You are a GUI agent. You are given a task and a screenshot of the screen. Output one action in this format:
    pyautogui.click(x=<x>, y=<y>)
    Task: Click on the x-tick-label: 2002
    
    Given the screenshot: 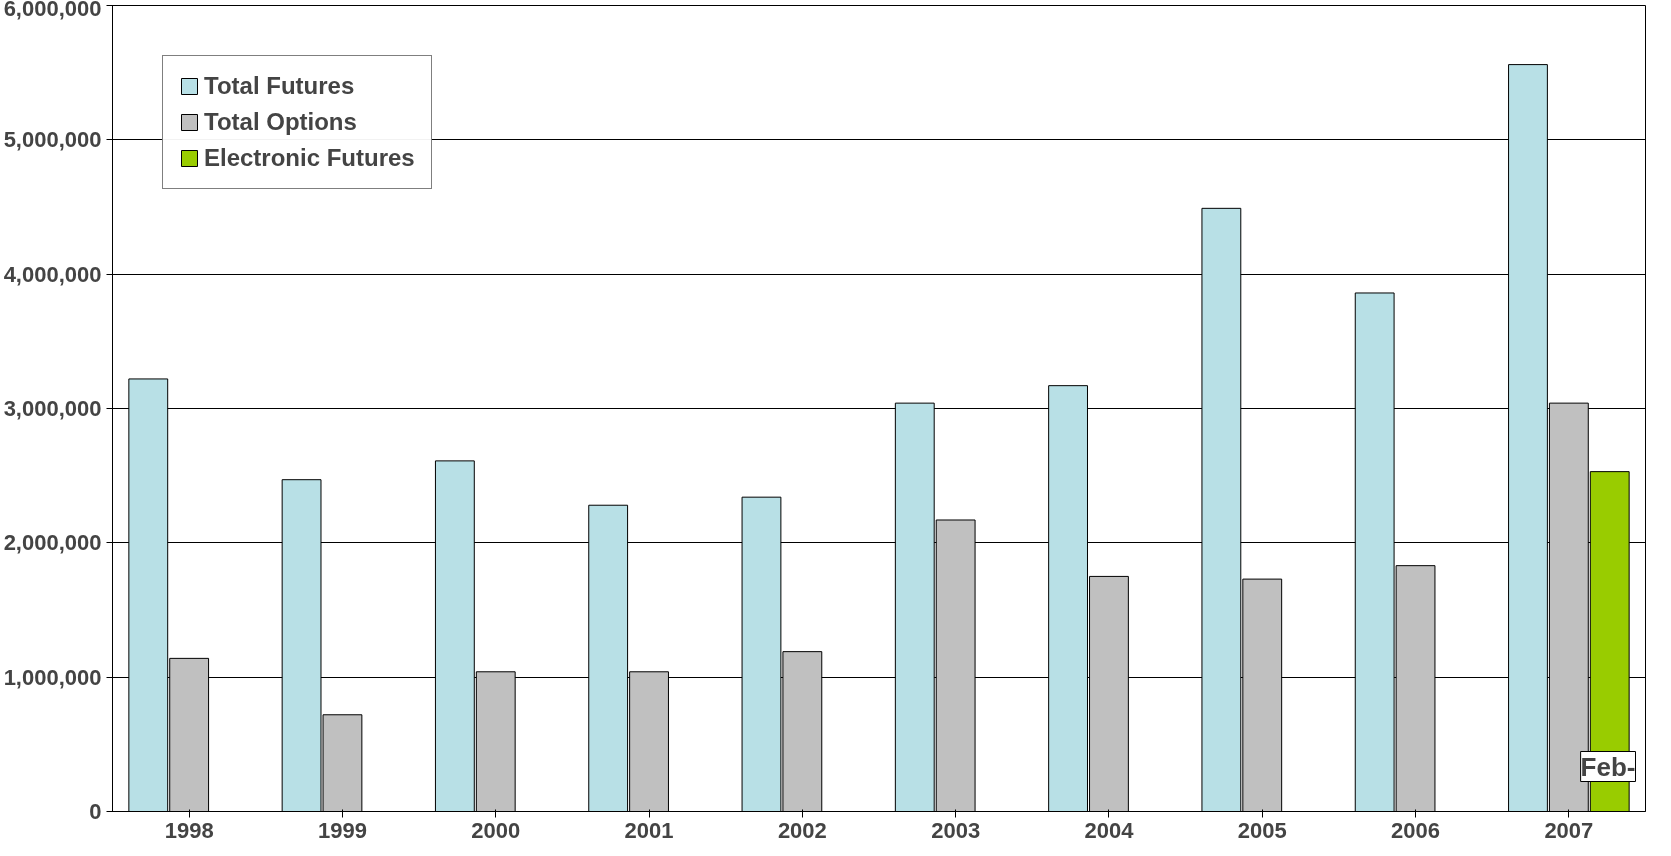 What is the action you would take?
    pyautogui.click(x=802, y=830)
    